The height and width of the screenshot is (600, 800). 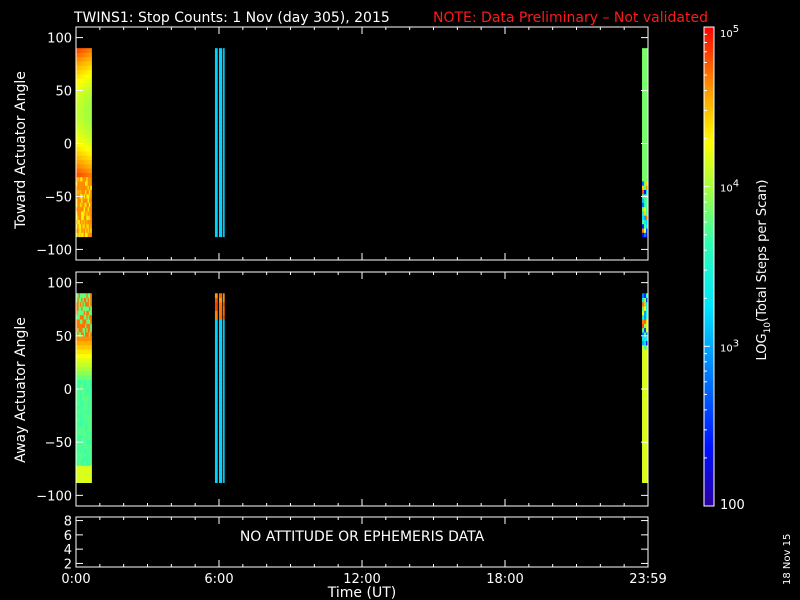 What do you see at coordinates (709, 266) in the screenshot?
I see `colorbar` at bounding box center [709, 266].